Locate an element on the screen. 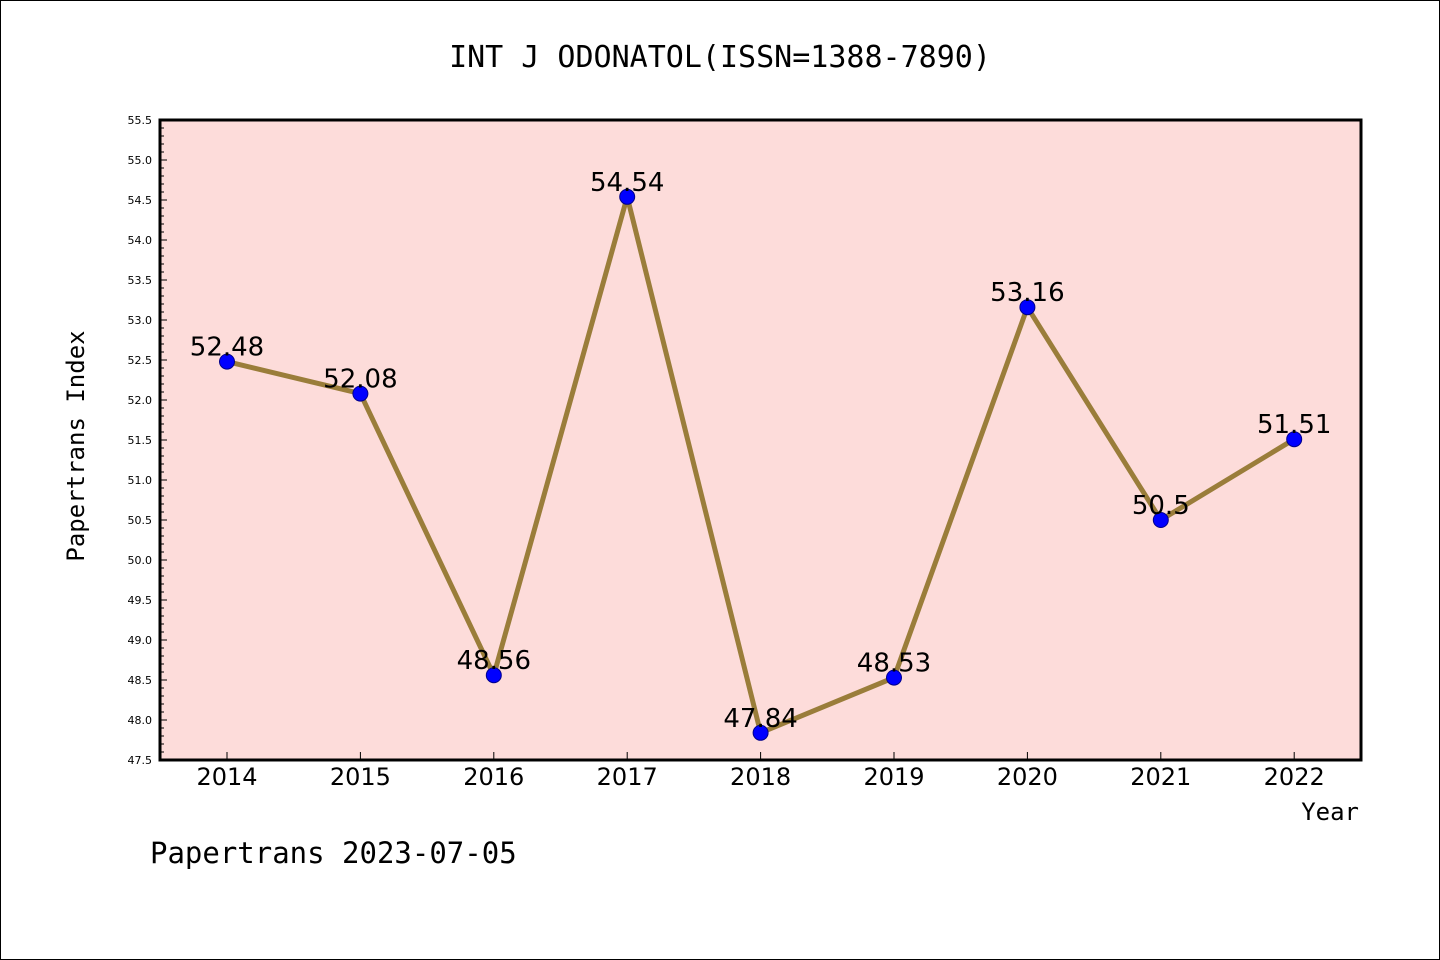 This screenshot has height=960, width=1440. y-tick-label: 55.5 is located at coordinates (140, 120).